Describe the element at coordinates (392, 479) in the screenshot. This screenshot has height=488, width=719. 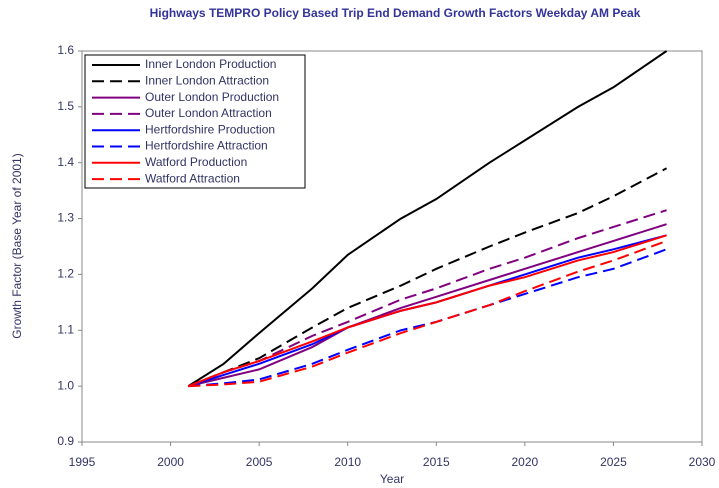
I see `x-axis-label: Year` at that location.